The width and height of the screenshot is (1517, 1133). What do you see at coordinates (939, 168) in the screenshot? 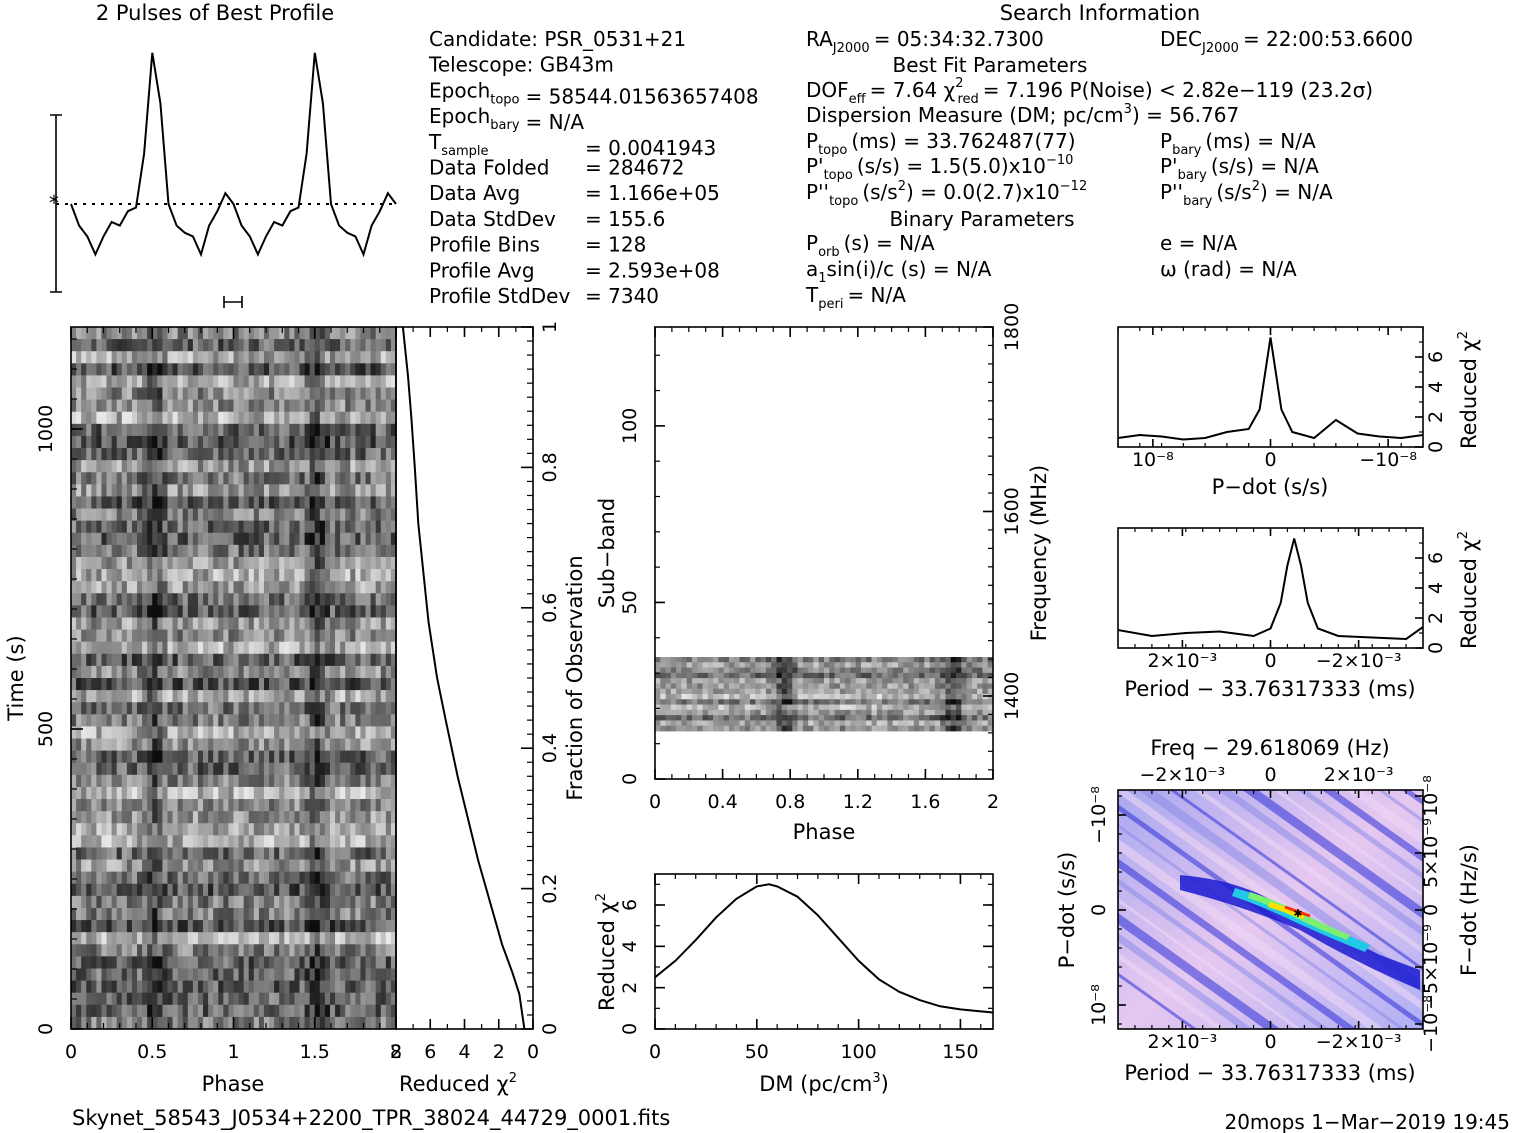
I see `pdtopo-line: P'topo (s/s) = 1.5(5.0)x10−10` at bounding box center [939, 168].